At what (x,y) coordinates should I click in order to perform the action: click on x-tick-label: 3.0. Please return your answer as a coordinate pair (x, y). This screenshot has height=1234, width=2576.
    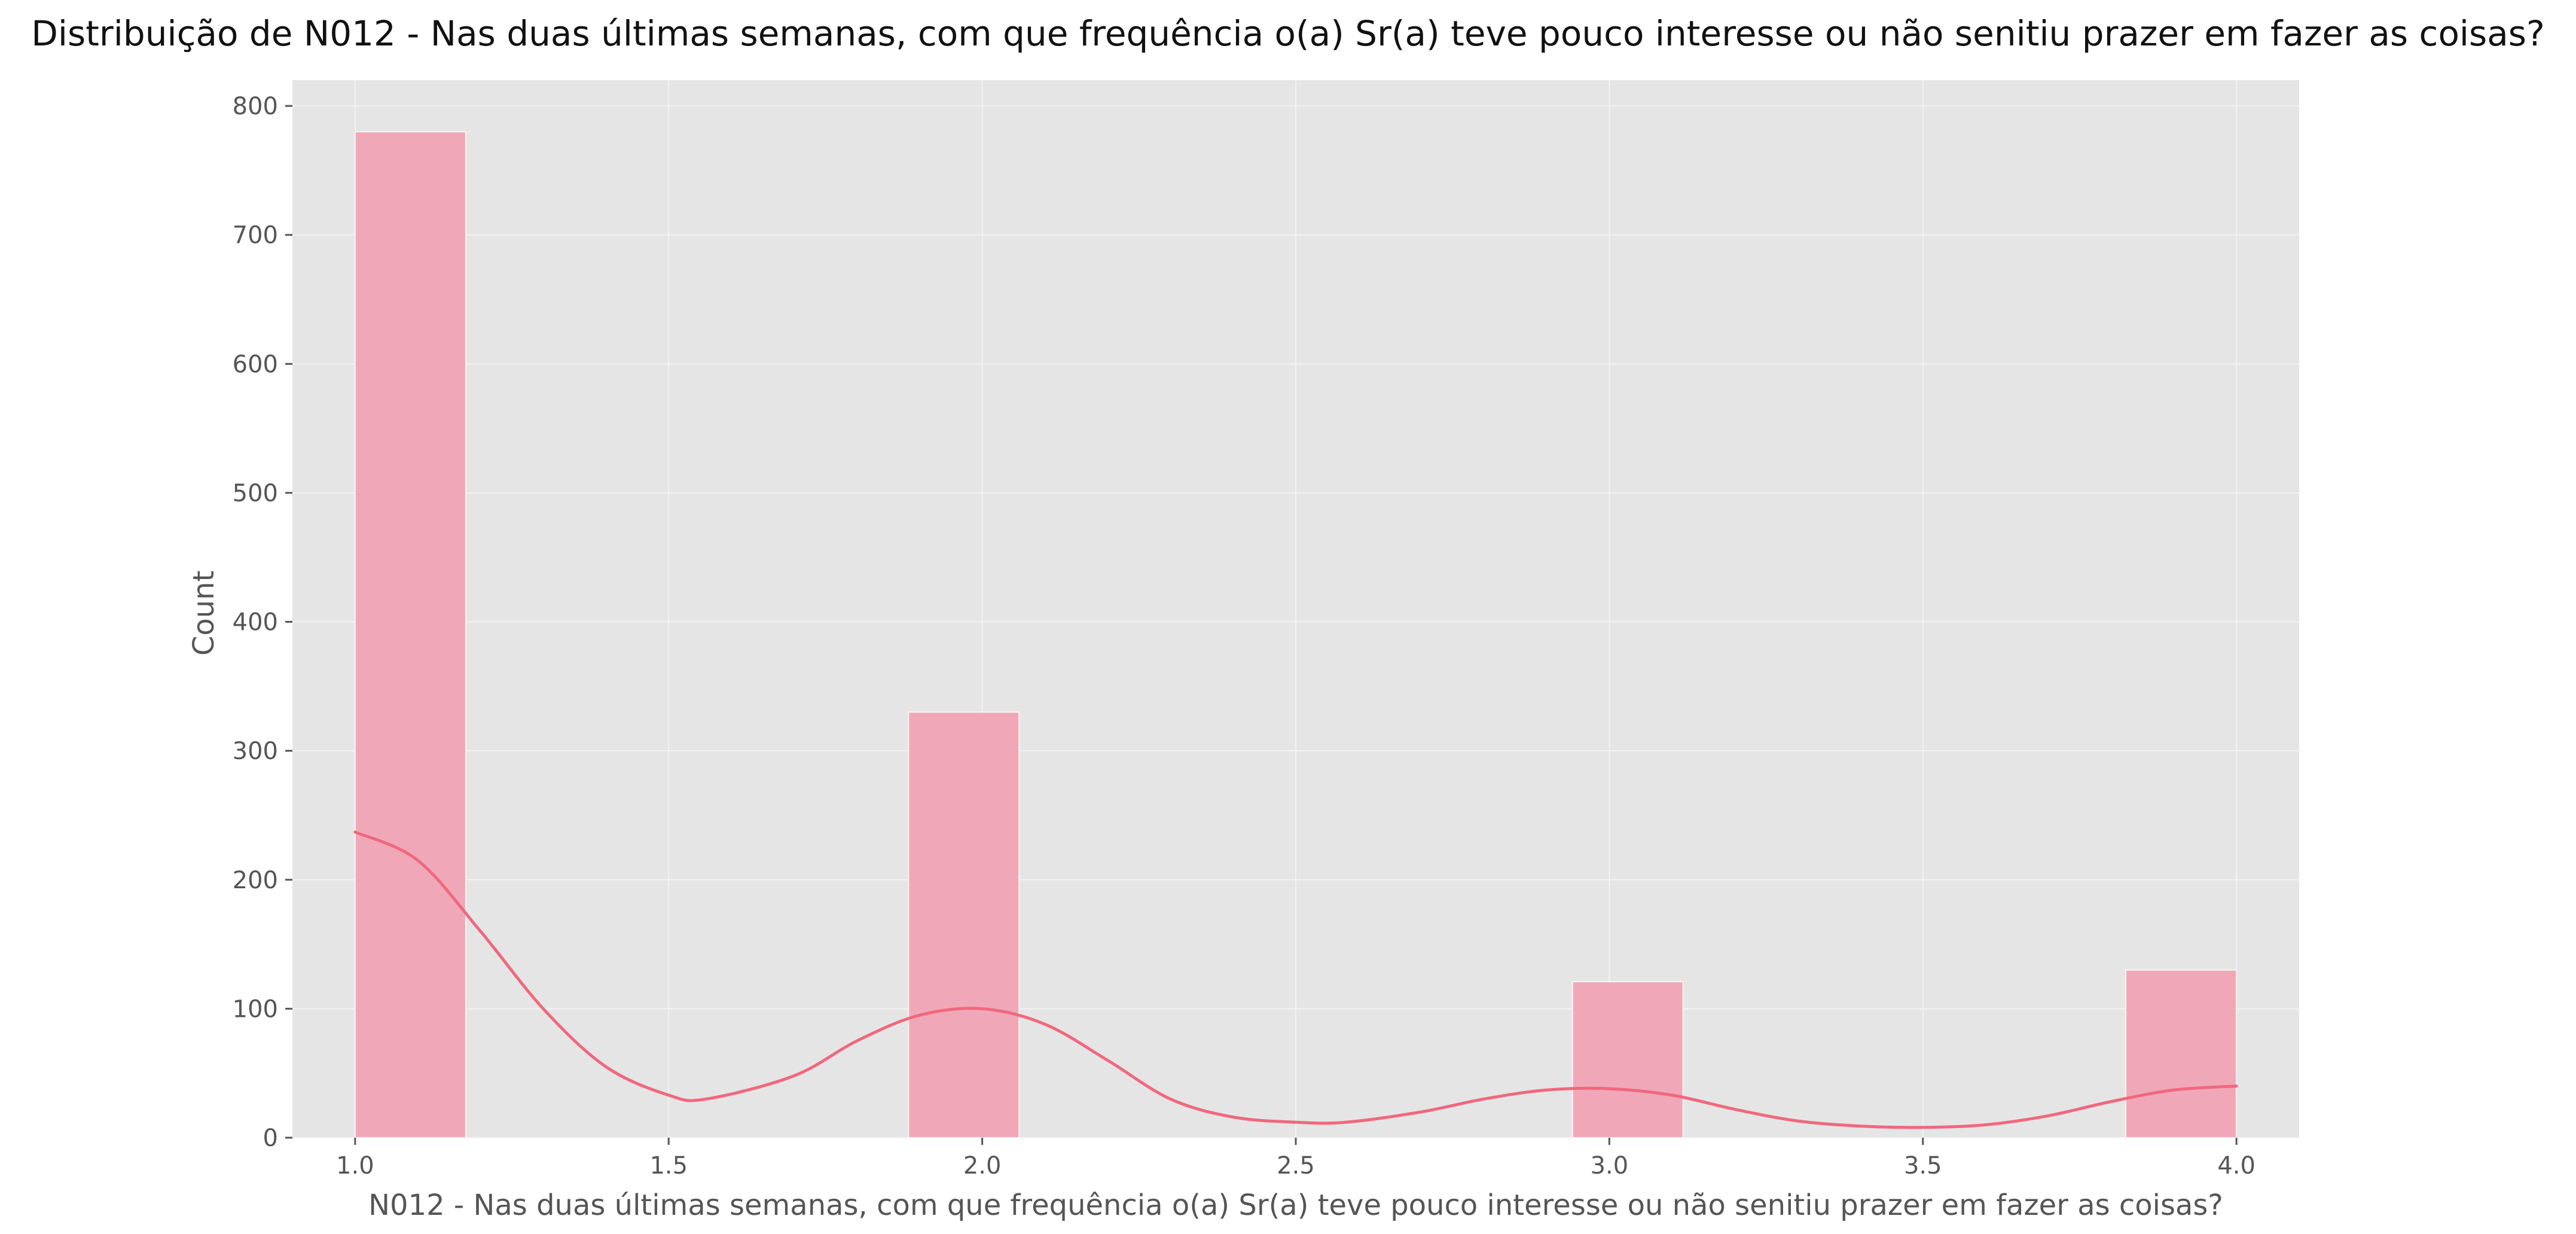
    Looking at the image, I should click on (1610, 1166).